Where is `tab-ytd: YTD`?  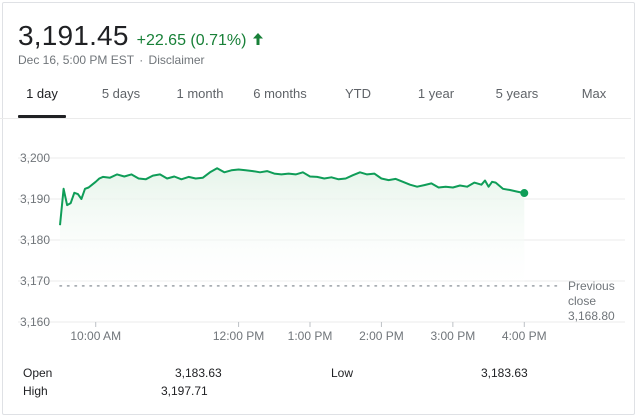 tab-ytd: YTD is located at coordinates (358, 98).